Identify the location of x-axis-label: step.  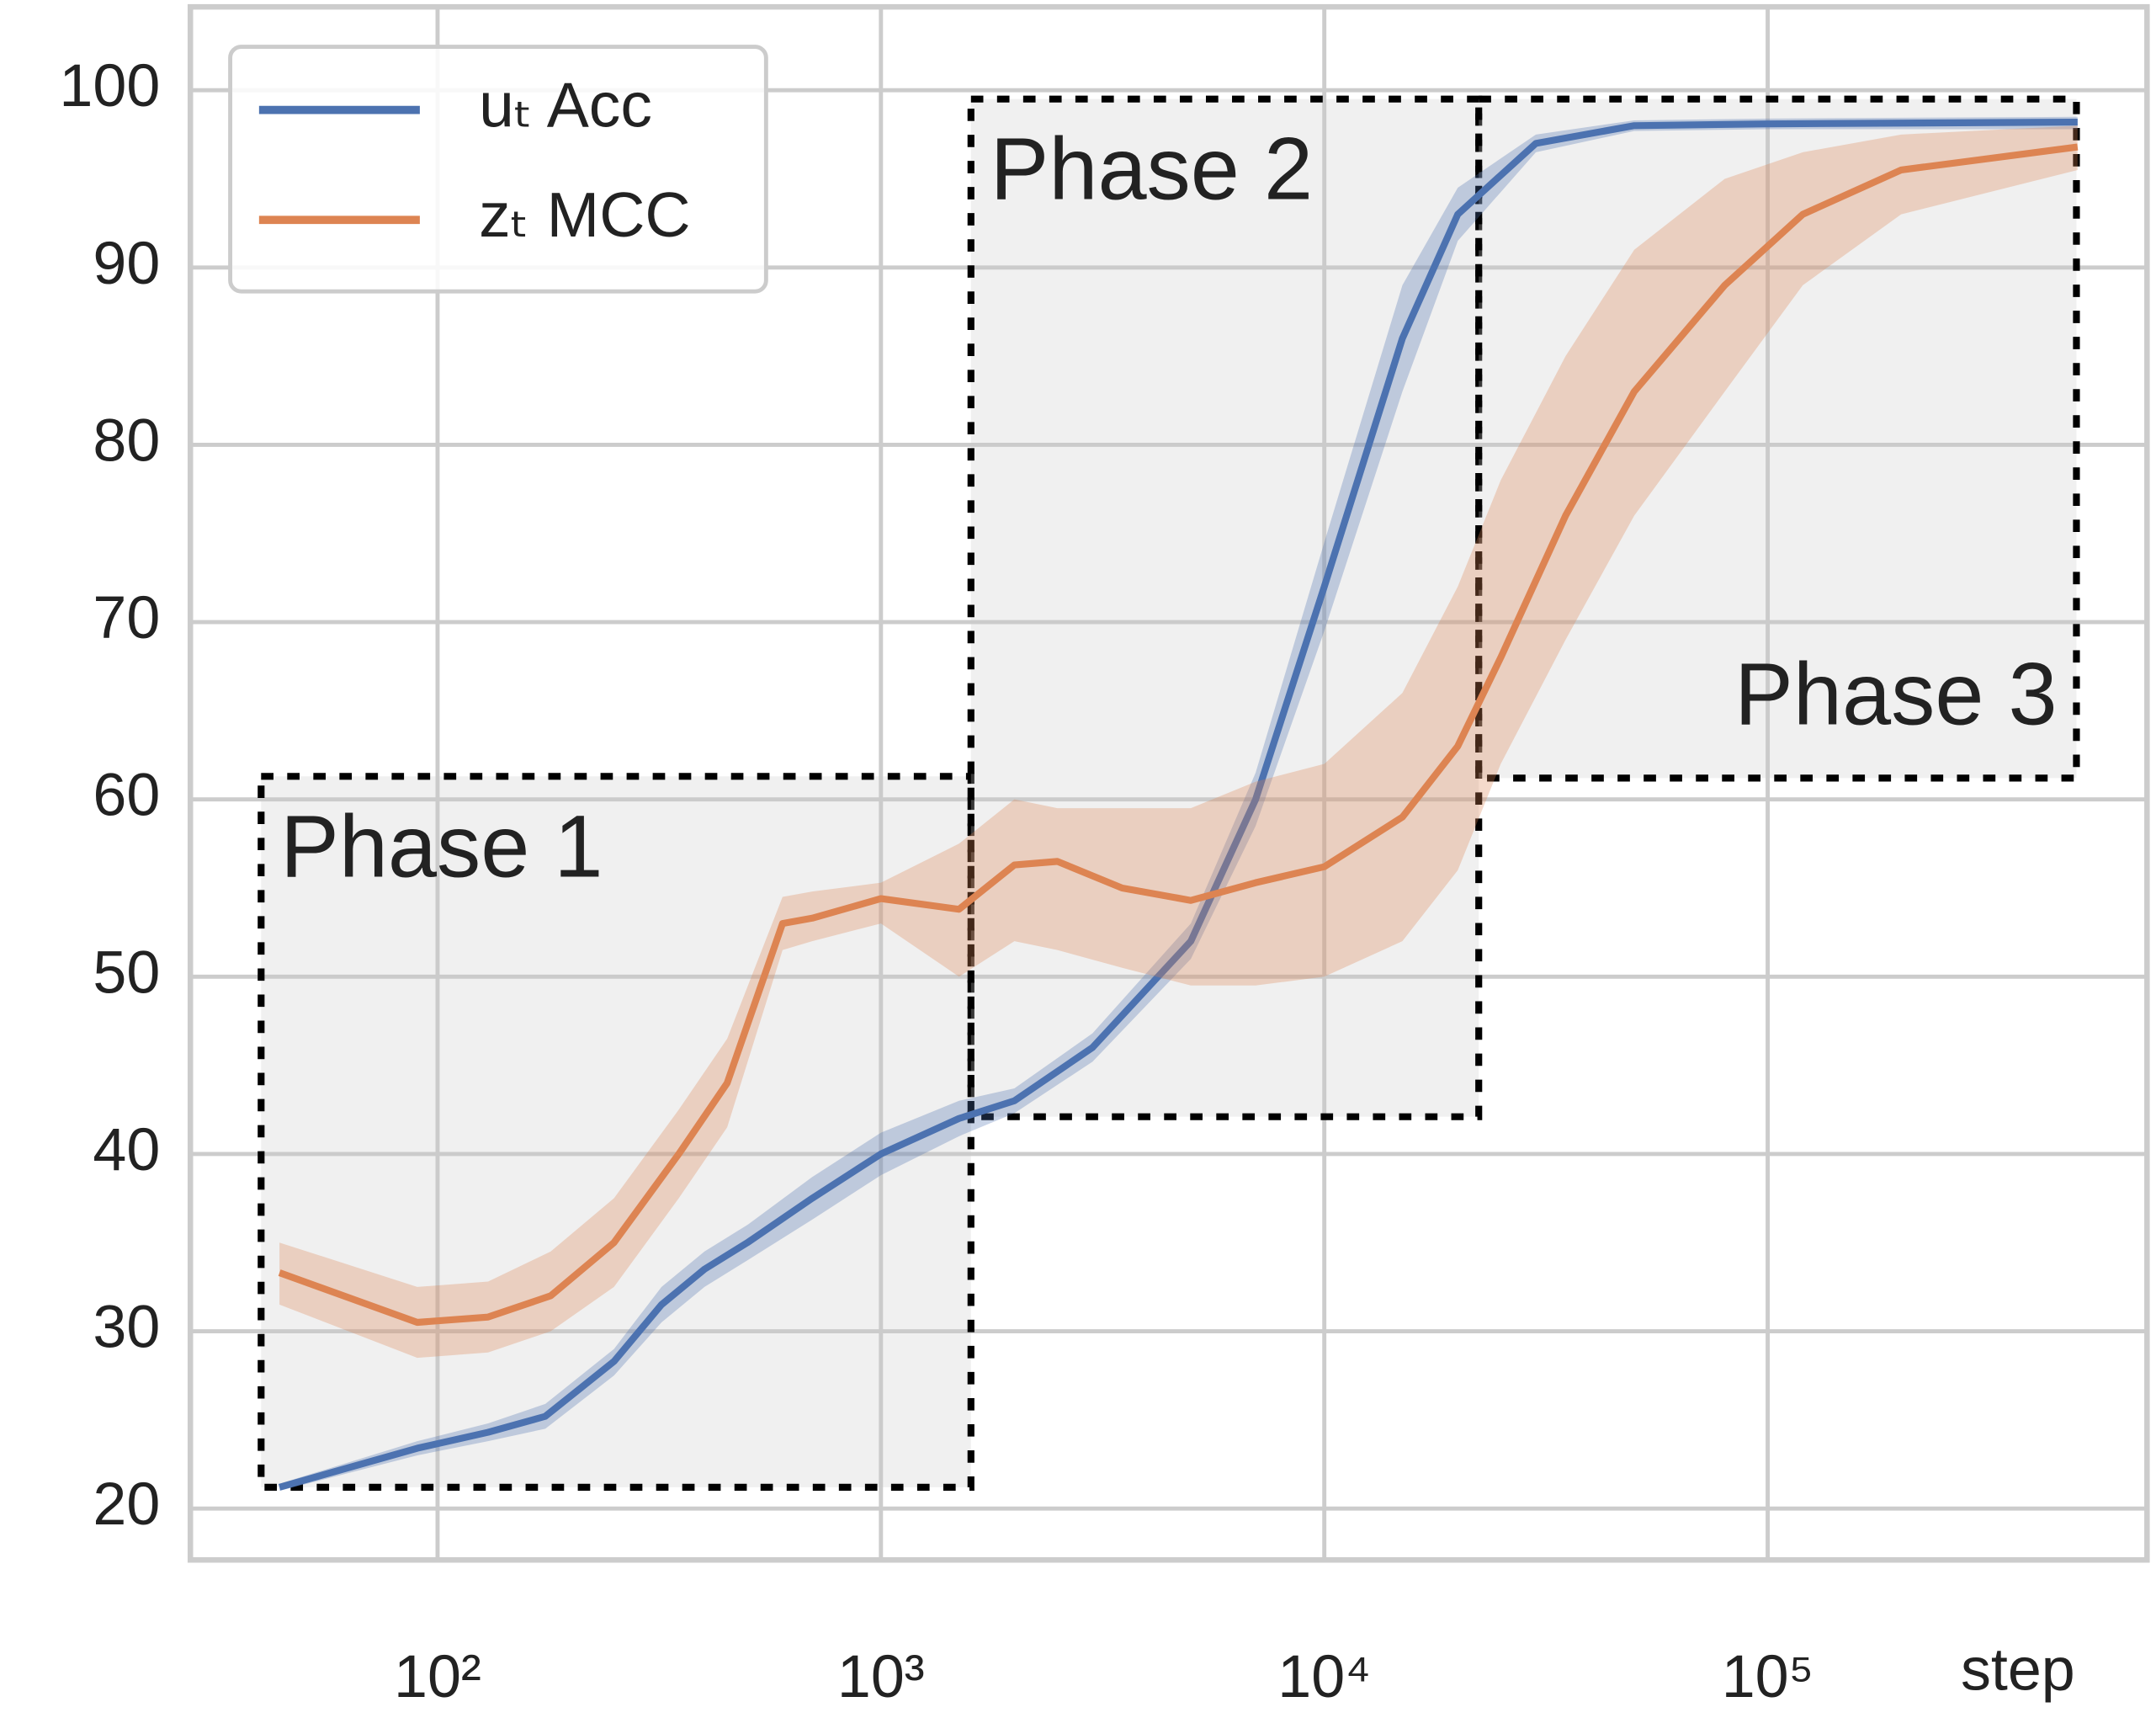
(2018, 1670).